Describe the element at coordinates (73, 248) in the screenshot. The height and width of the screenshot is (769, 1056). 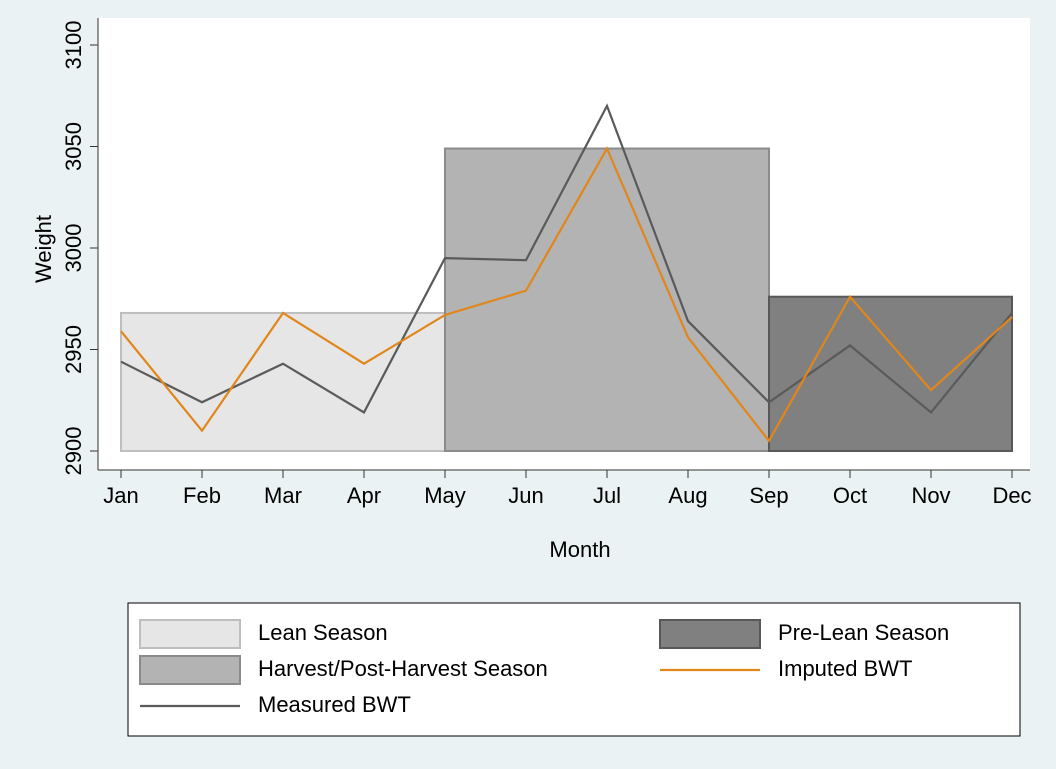
I see `y-tick-label: 3000` at that location.